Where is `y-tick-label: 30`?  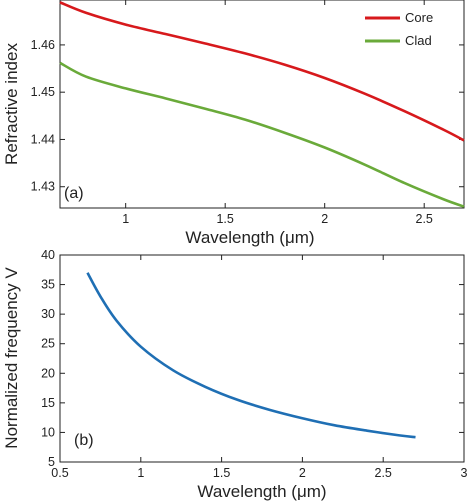
y-tick-label: 30 is located at coordinates (48, 314).